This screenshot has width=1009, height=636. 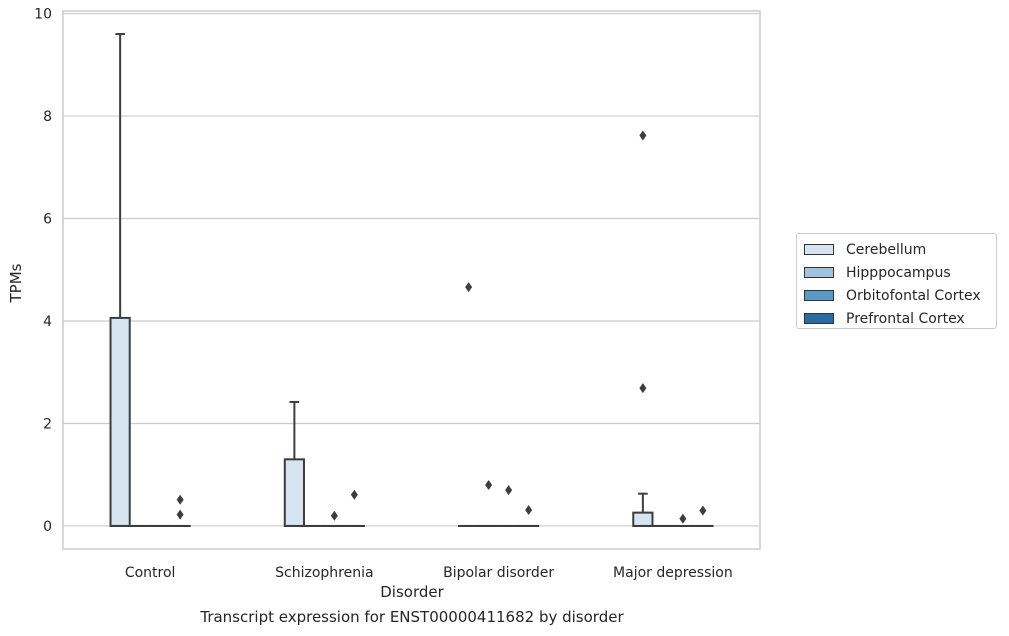 What do you see at coordinates (150, 573) in the screenshot?
I see `x-tick-label: Control` at bounding box center [150, 573].